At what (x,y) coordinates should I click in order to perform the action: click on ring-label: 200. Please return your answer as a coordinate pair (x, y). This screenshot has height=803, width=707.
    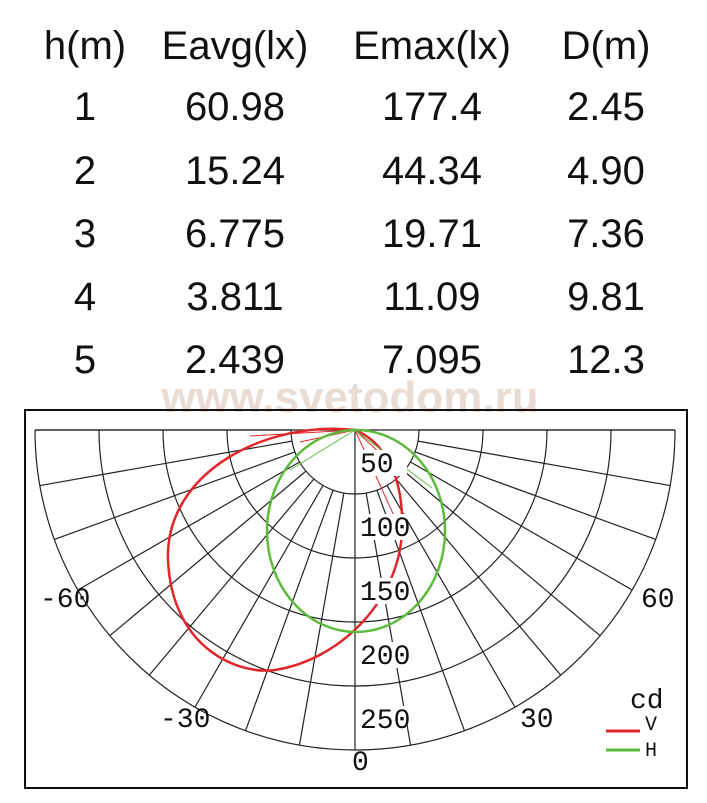
    Looking at the image, I should click on (385, 657).